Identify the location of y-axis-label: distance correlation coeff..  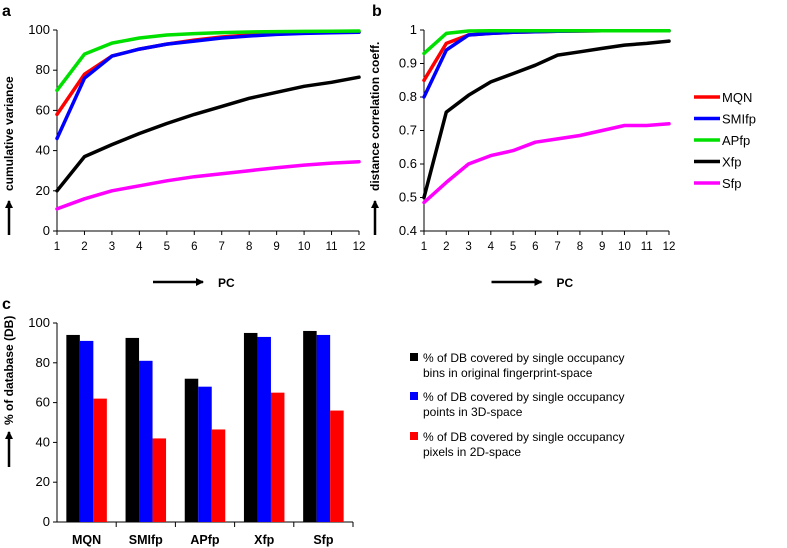
(375, 116).